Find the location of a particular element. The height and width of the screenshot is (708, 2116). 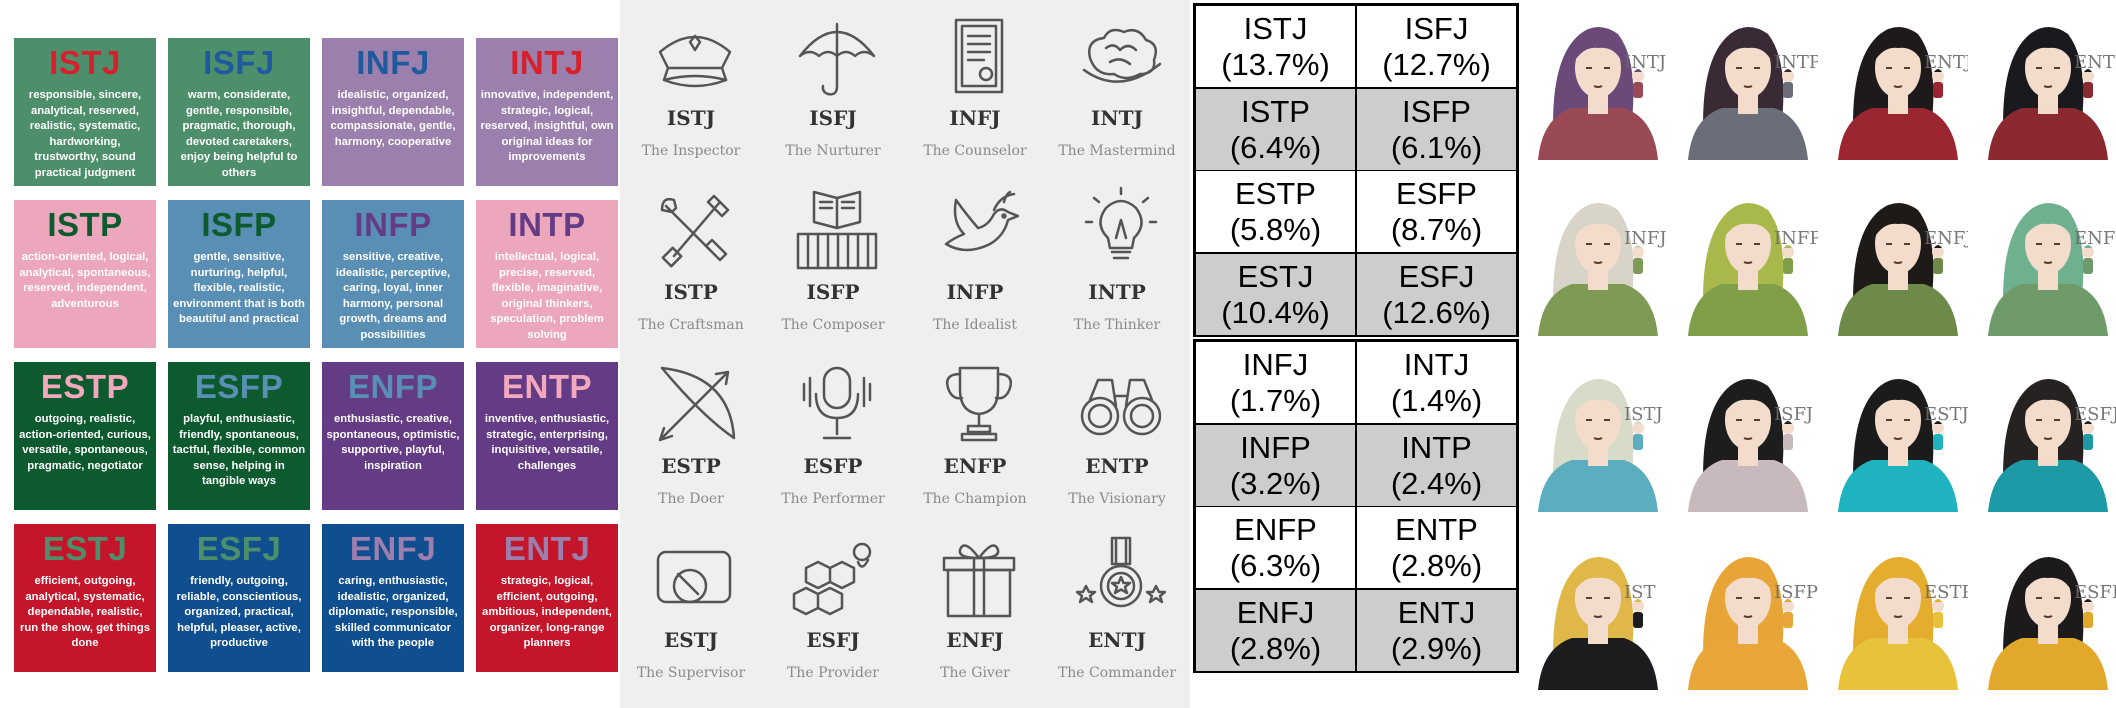

archetype-type: INTJ is located at coordinates (1117, 118).